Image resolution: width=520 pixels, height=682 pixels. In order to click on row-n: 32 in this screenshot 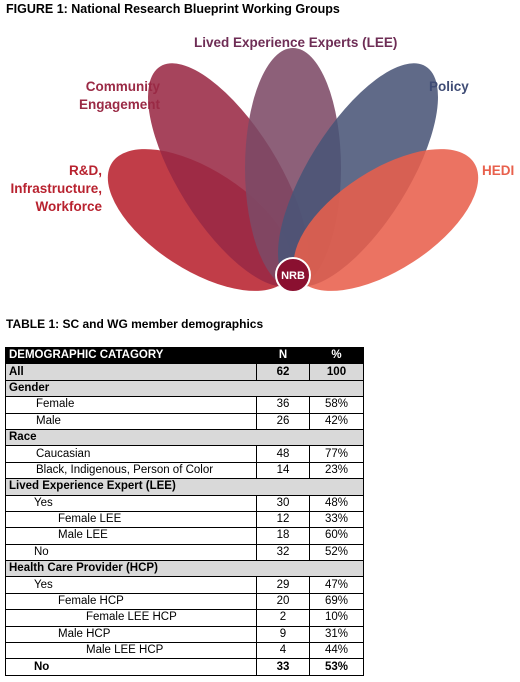, I will do `click(283, 552)`.